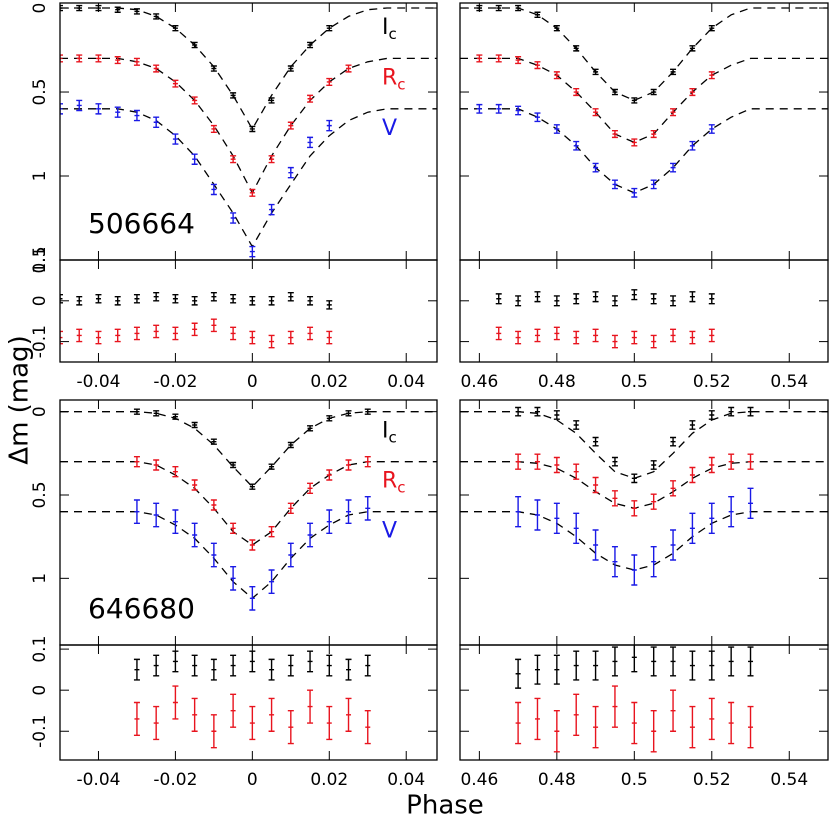  Describe the element at coordinates (479, 780) in the screenshot. I see `x-tick-label: 0.46` at that location.